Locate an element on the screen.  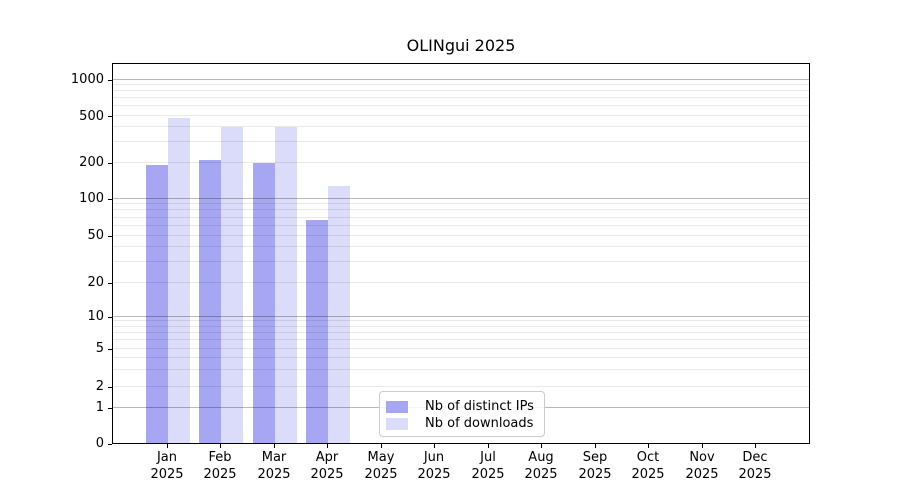
y-tick-label: 1 is located at coordinates (99, 407).